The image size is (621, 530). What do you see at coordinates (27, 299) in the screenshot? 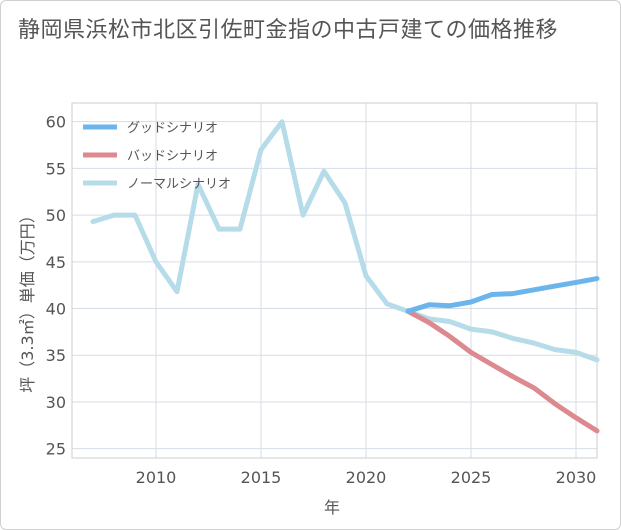
I see `y-axis-label: 坪（3.3㎡）単価（万円）` at bounding box center [27, 299].